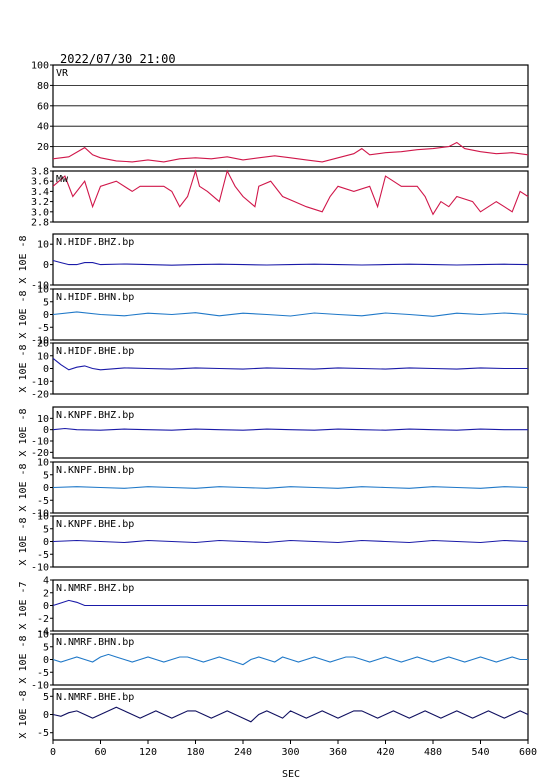 This screenshot has width=554, height=781. I want to click on y-tick-label: 3.0, so click(40, 212).